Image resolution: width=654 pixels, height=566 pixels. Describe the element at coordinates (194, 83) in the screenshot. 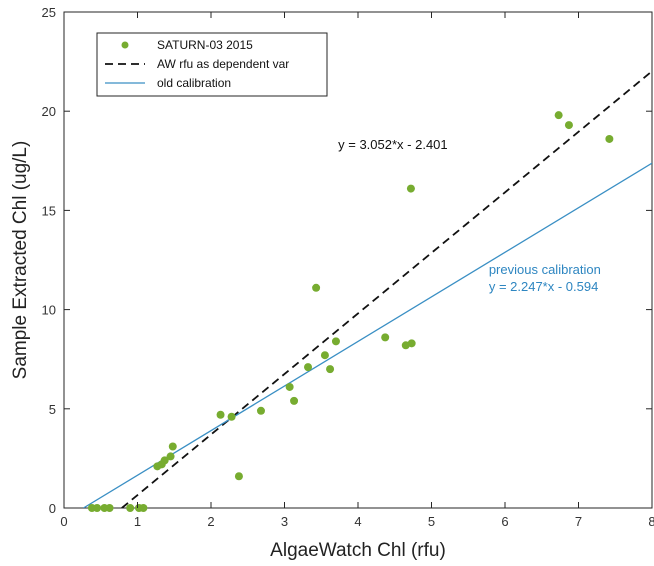

I see `legend-label-2: old calibration` at that location.